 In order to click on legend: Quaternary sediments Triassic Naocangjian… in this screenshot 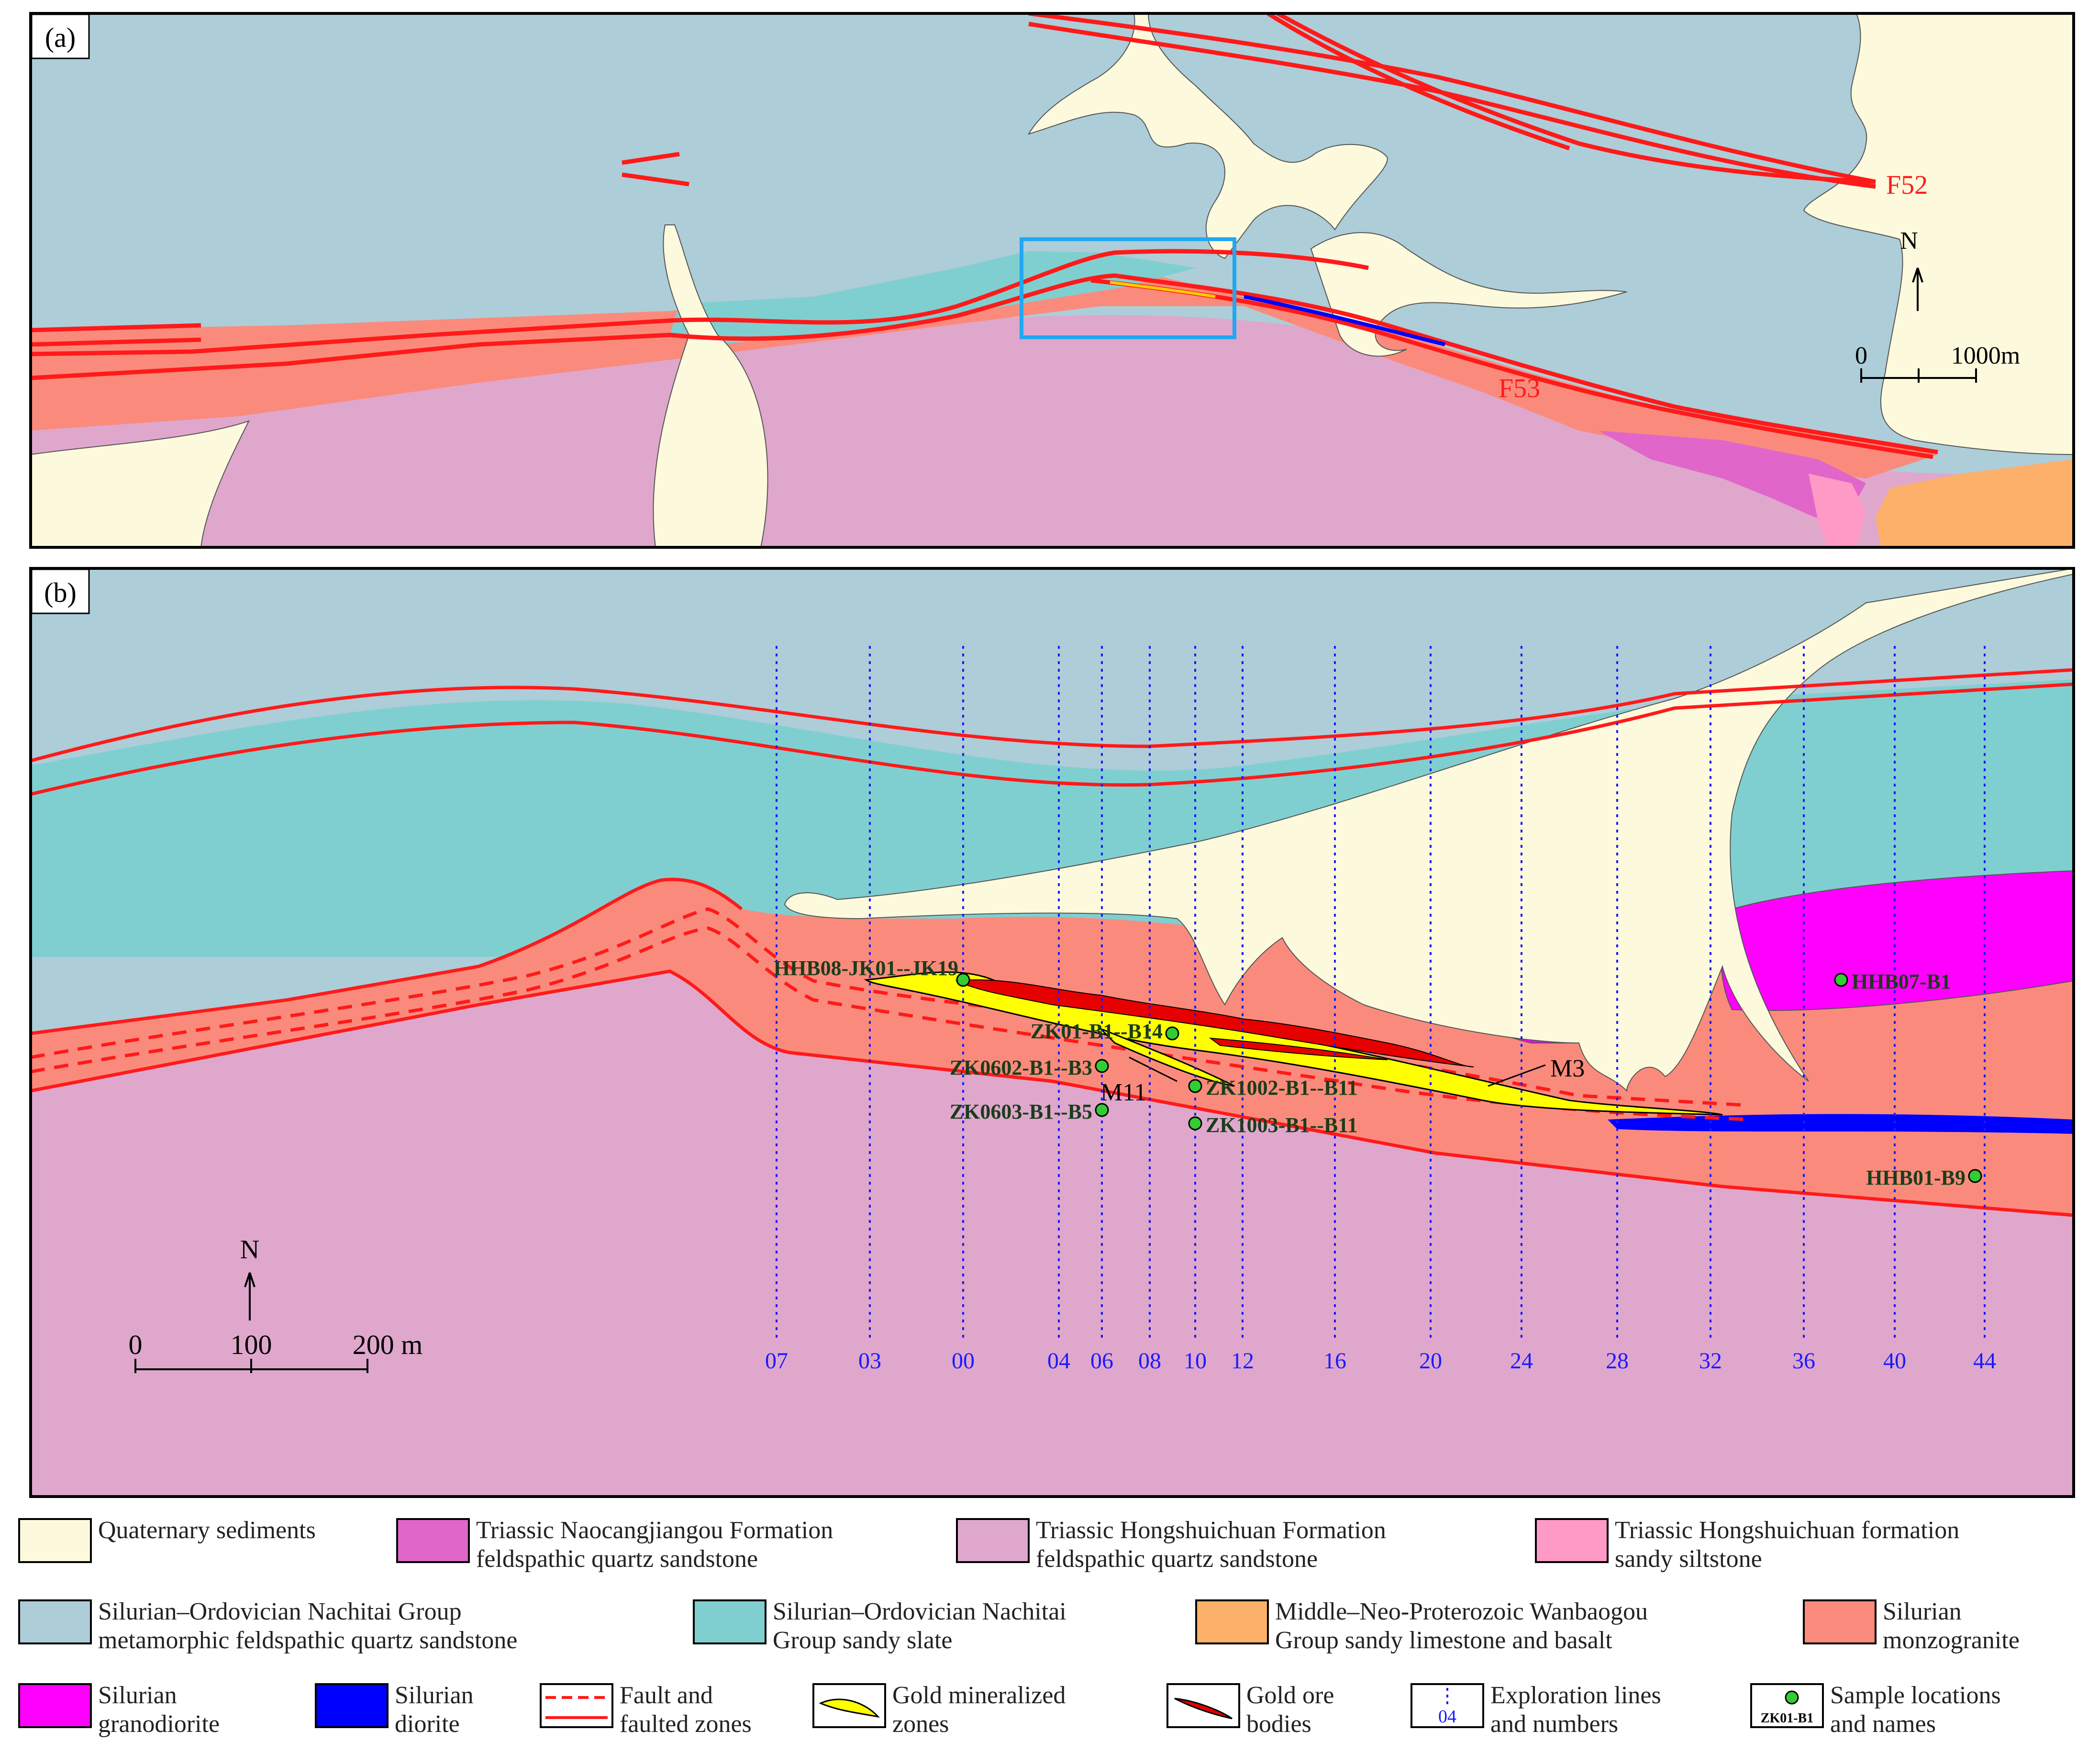, I will do `click(1019, 1627)`.